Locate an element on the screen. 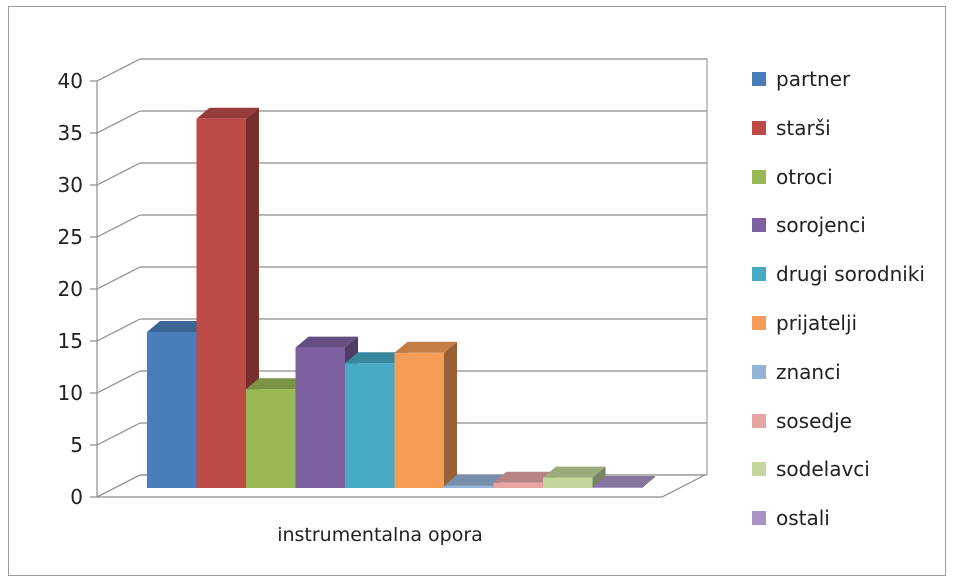 The image size is (956, 582). legend-item: starši is located at coordinates (791, 128).